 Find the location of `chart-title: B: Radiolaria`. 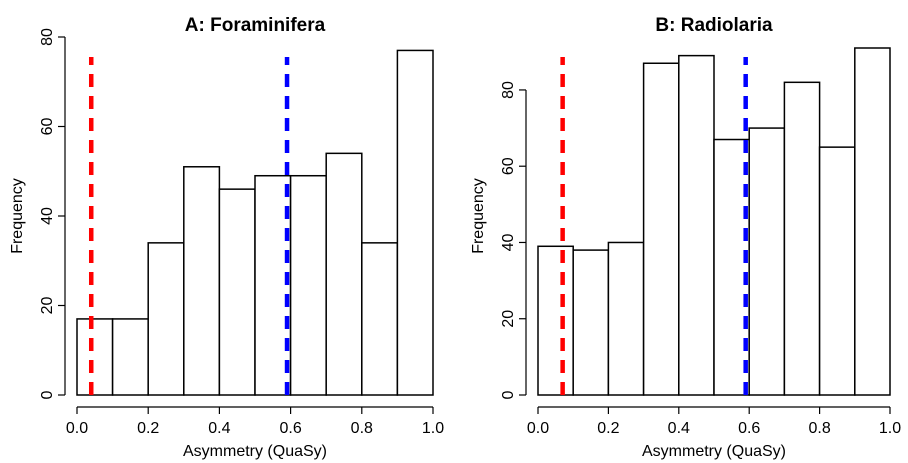

chart-title: B: Radiolaria is located at coordinates (714, 25).